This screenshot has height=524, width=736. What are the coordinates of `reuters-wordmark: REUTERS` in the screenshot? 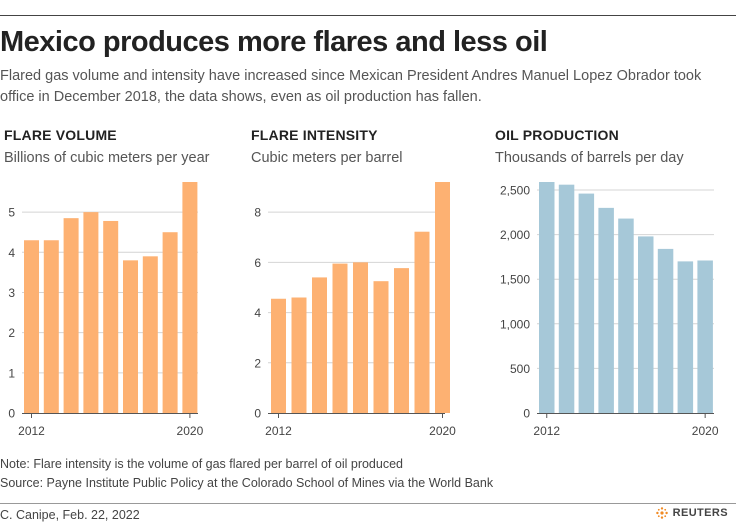 It's located at (700, 513).